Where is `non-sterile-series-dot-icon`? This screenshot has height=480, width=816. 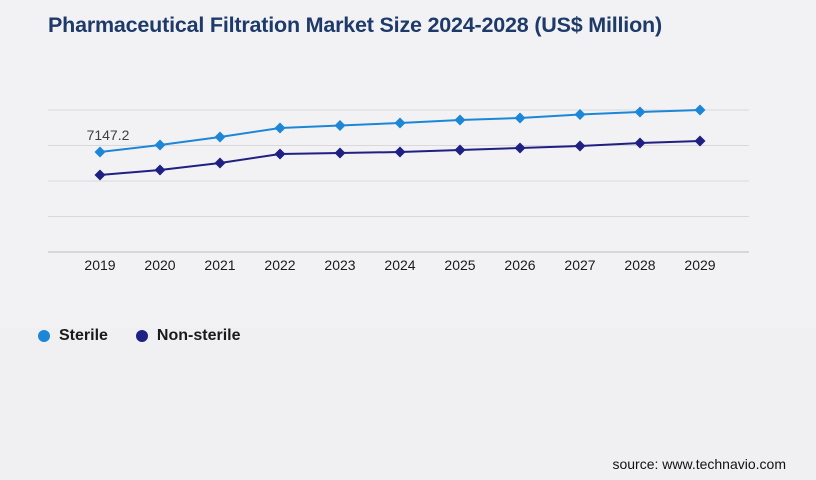
non-sterile-series-dot-icon is located at coordinates (141, 336).